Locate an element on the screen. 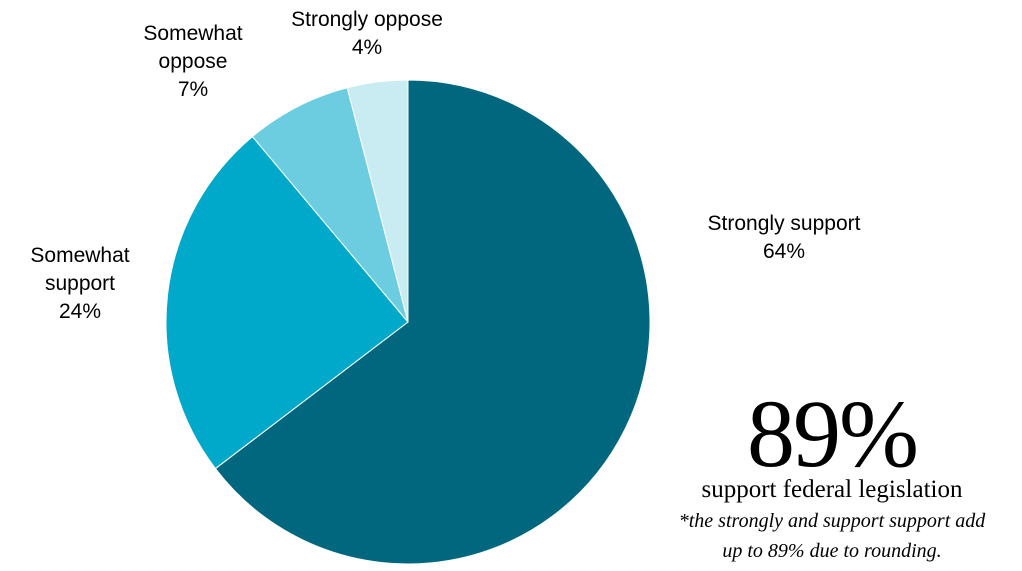  summary-stat-caption: support federal legislation is located at coordinates (832, 489).